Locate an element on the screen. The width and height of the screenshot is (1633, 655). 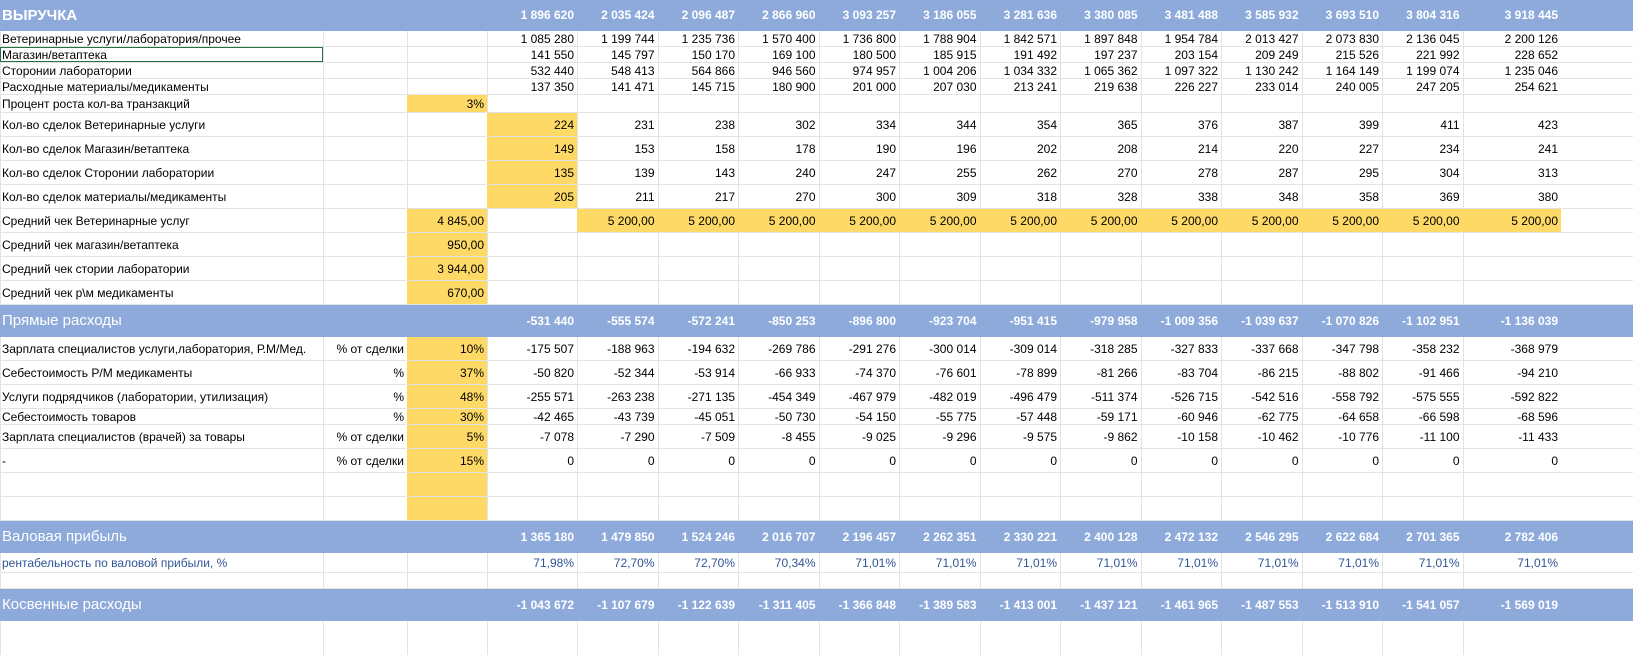
month-cell: -50 820 is located at coordinates (553, 372).